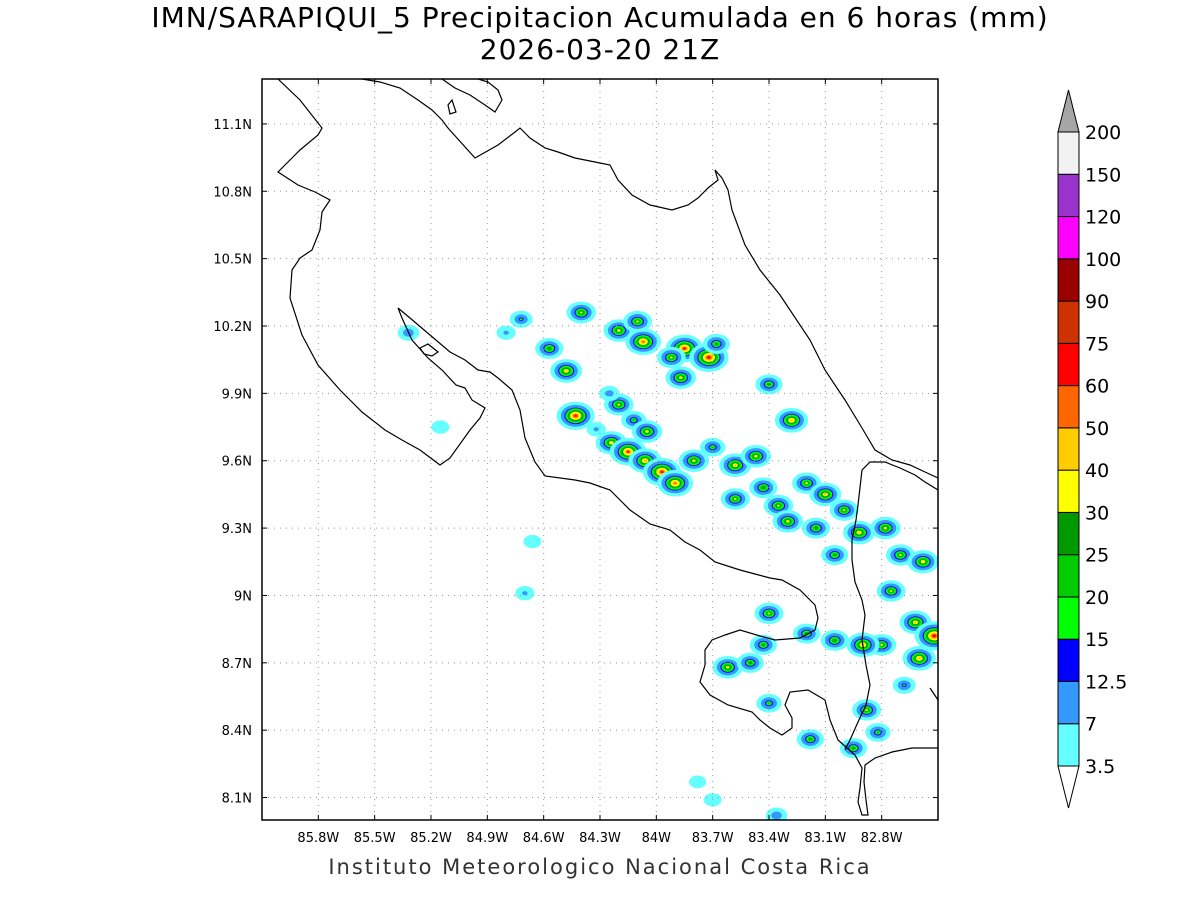 The width and height of the screenshot is (1200, 900). I want to click on legend-label: 50, so click(1097, 429).